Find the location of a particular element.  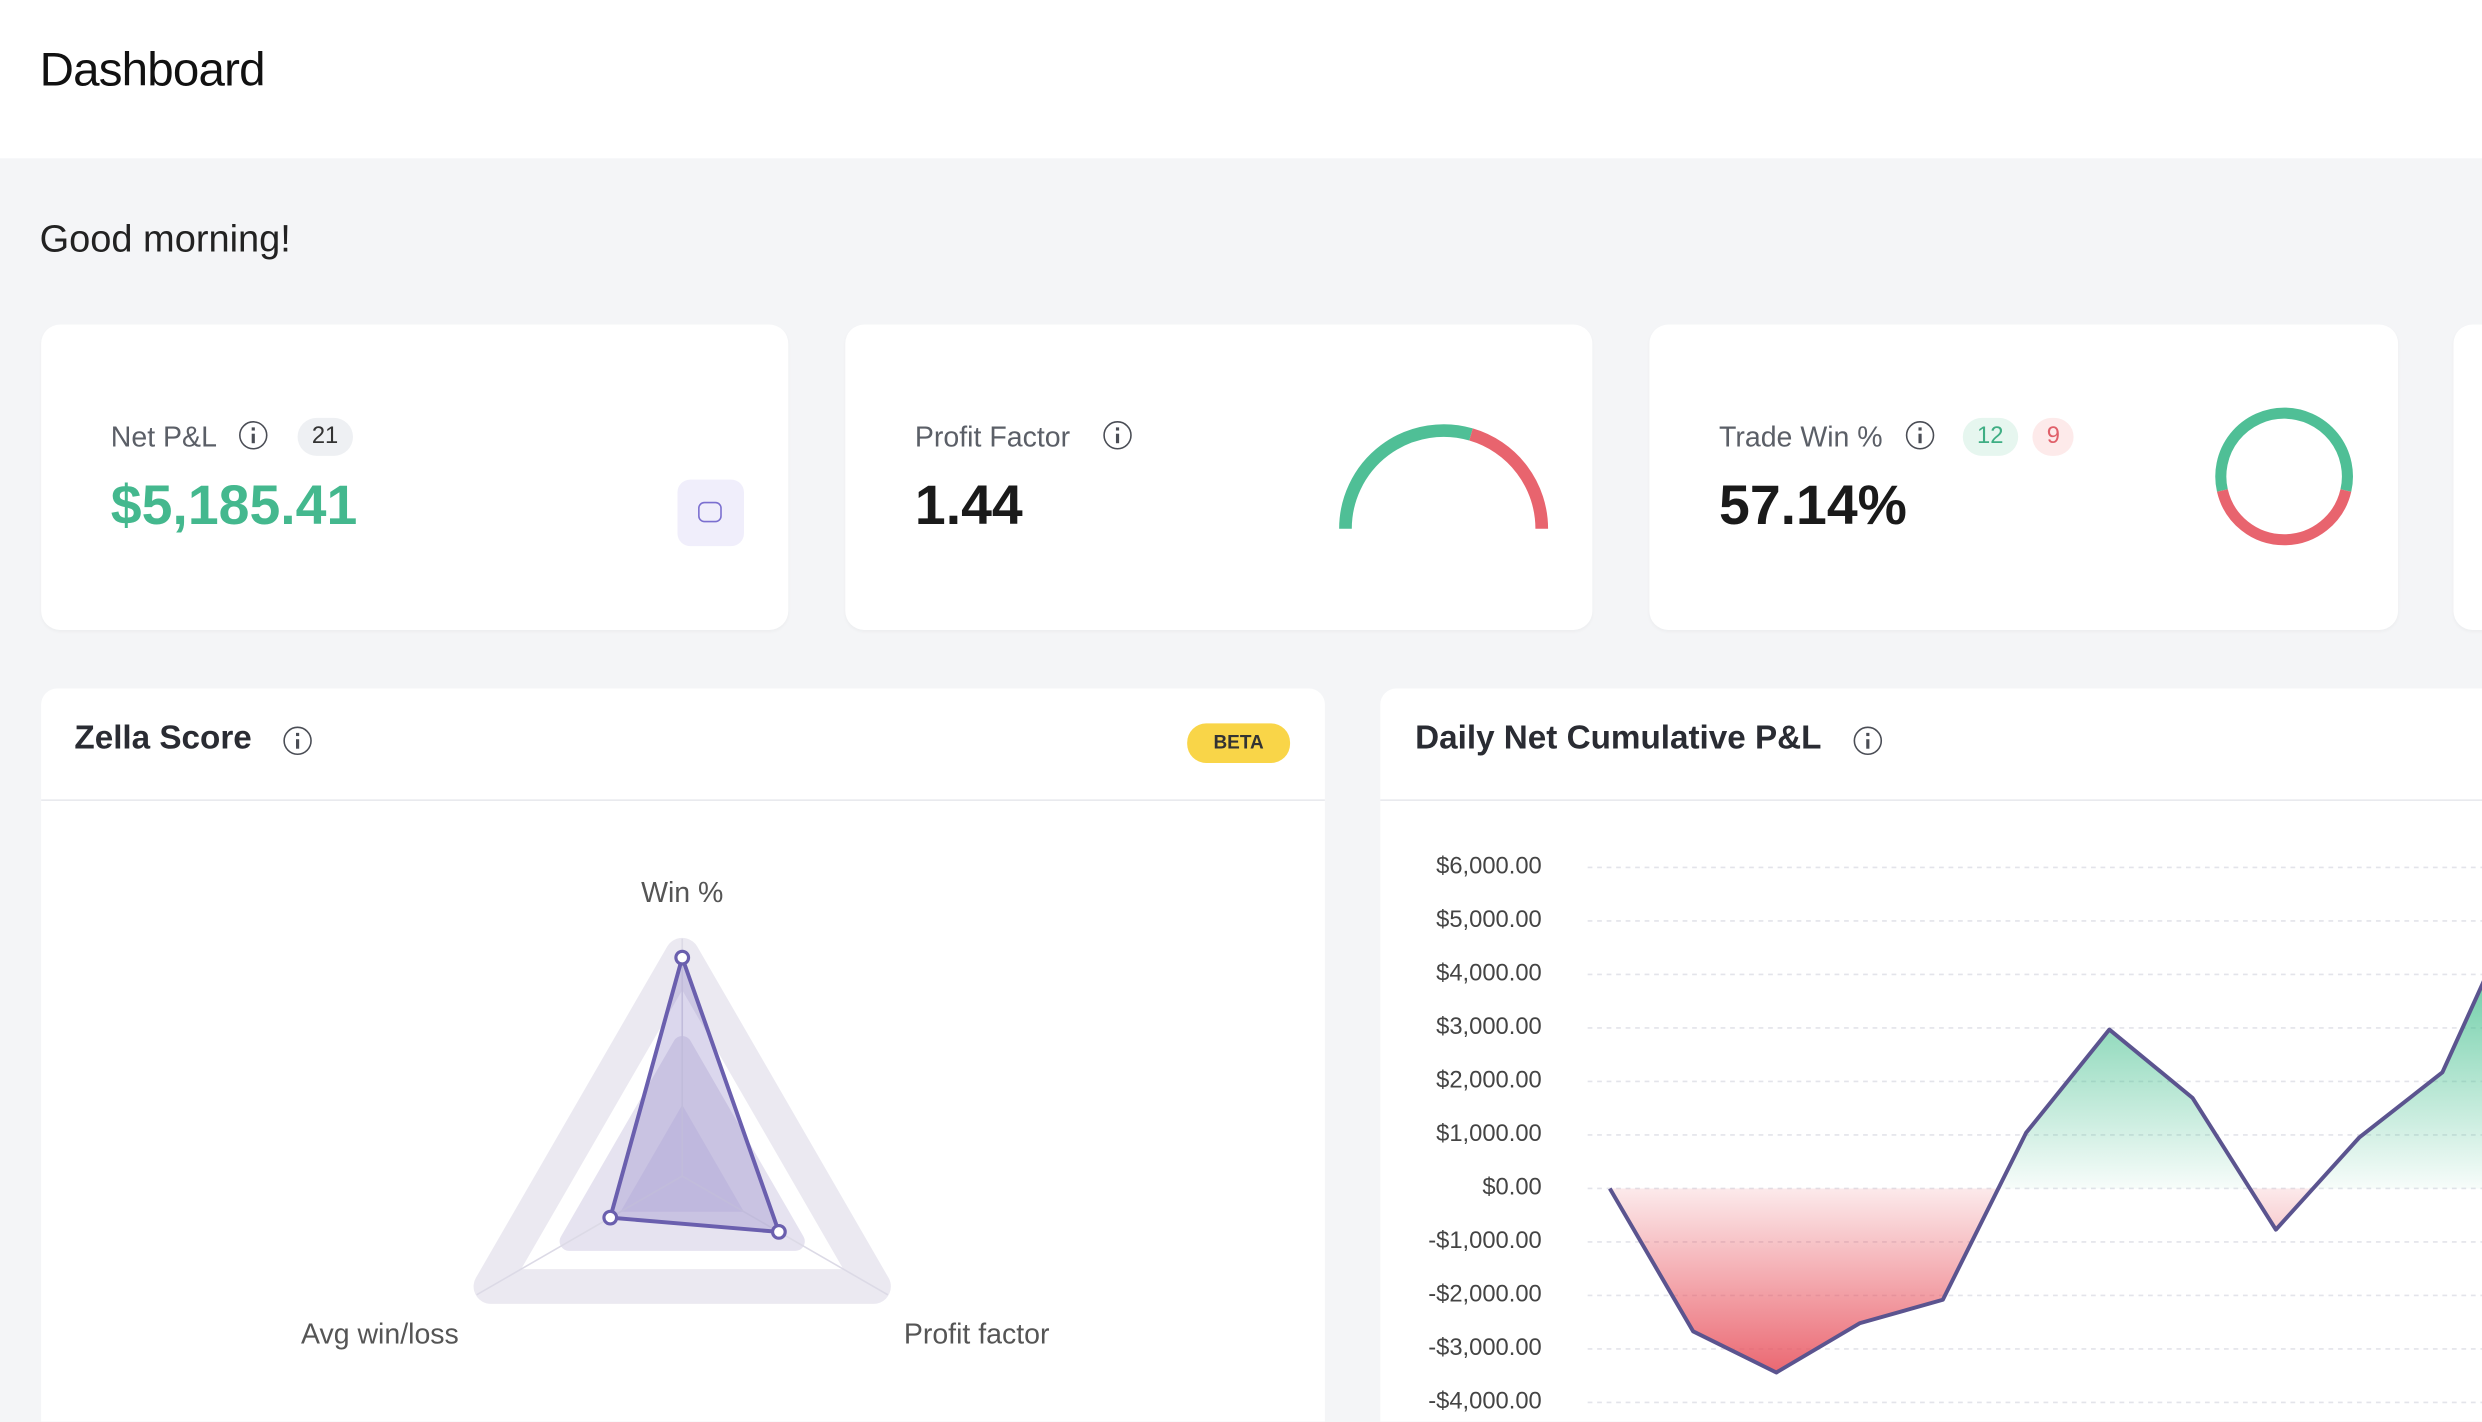

page-title: Dashboard is located at coordinates (152, 70).